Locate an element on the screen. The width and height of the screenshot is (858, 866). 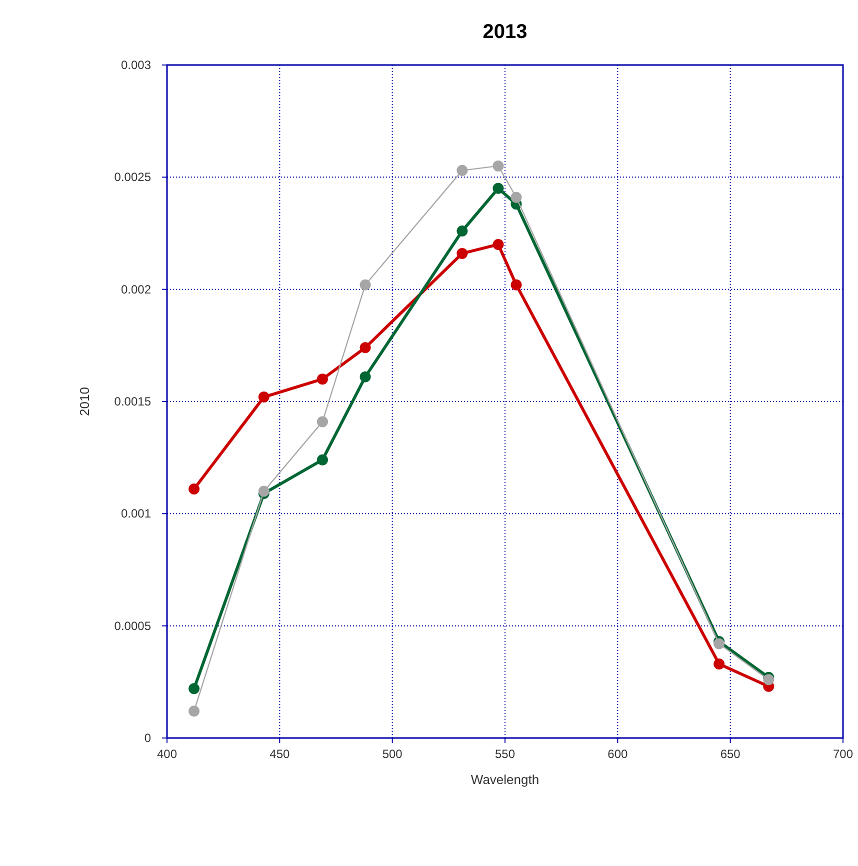
x-tick-label: 500 is located at coordinates (392, 754).